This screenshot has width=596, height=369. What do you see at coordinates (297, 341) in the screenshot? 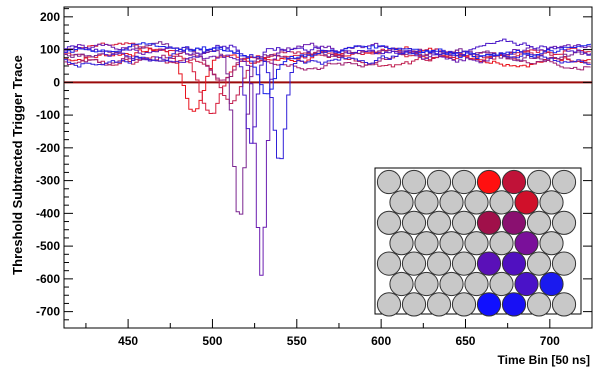
I see `x-tick-label: 550` at bounding box center [297, 341].